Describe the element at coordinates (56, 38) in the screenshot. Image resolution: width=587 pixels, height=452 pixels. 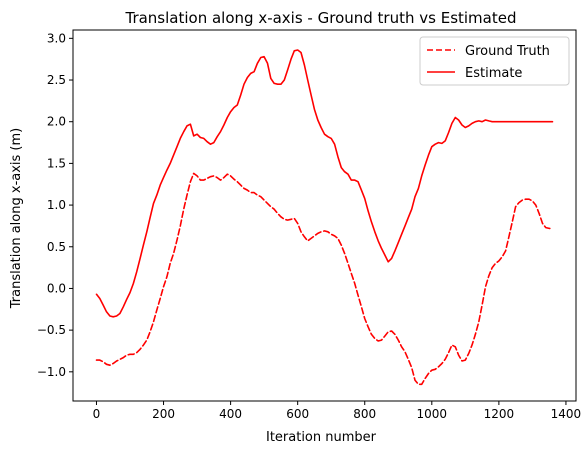
I see `y-tick-label: 3.0` at that location.